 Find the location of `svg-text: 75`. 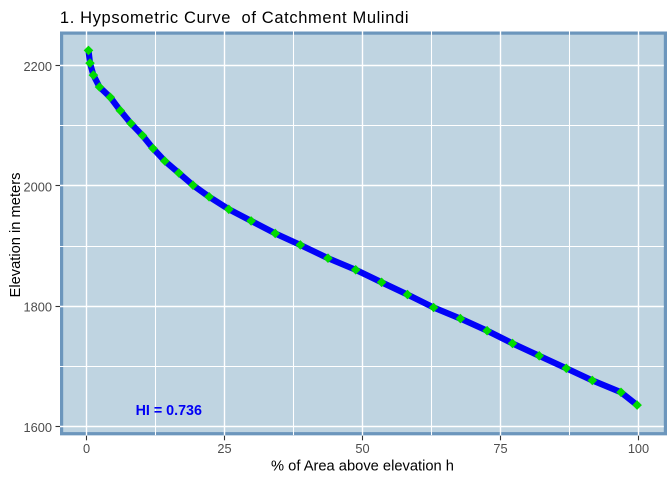

svg-text: 75 is located at coordinates (500, 448).